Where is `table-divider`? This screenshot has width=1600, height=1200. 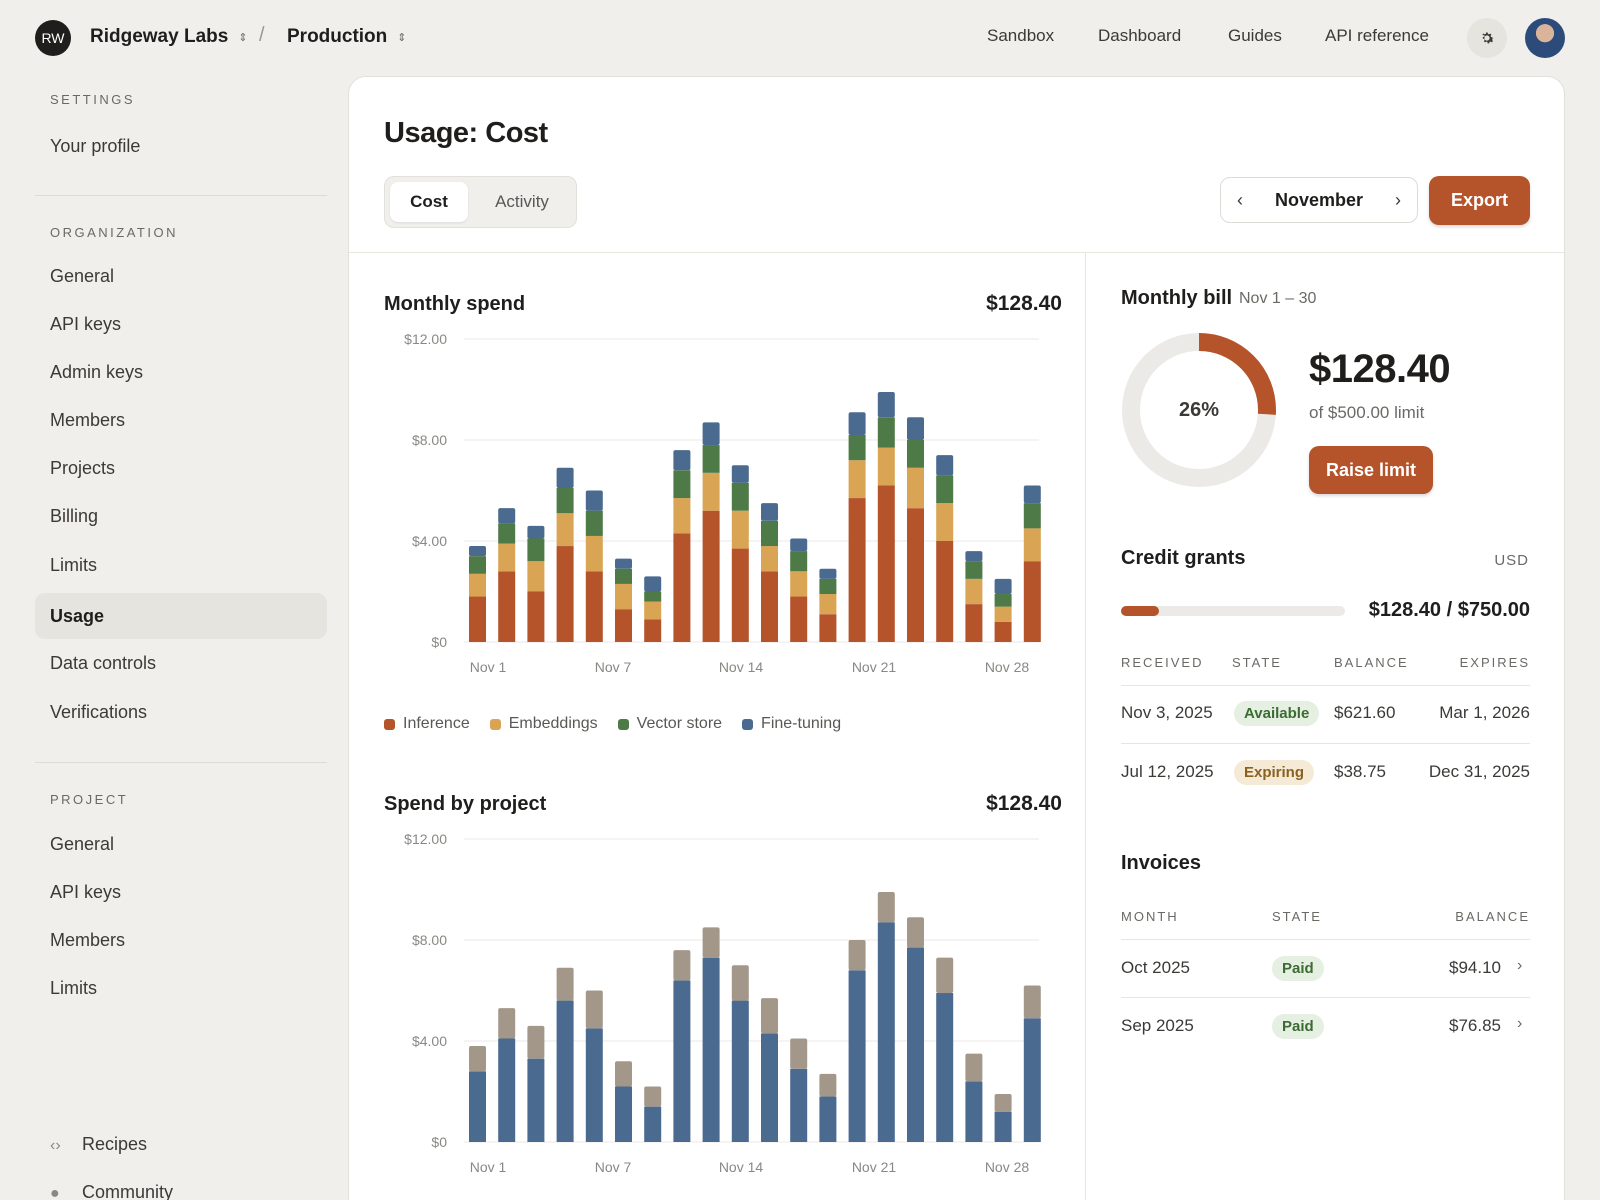 table-divider is located at coordinates (1325, 743).